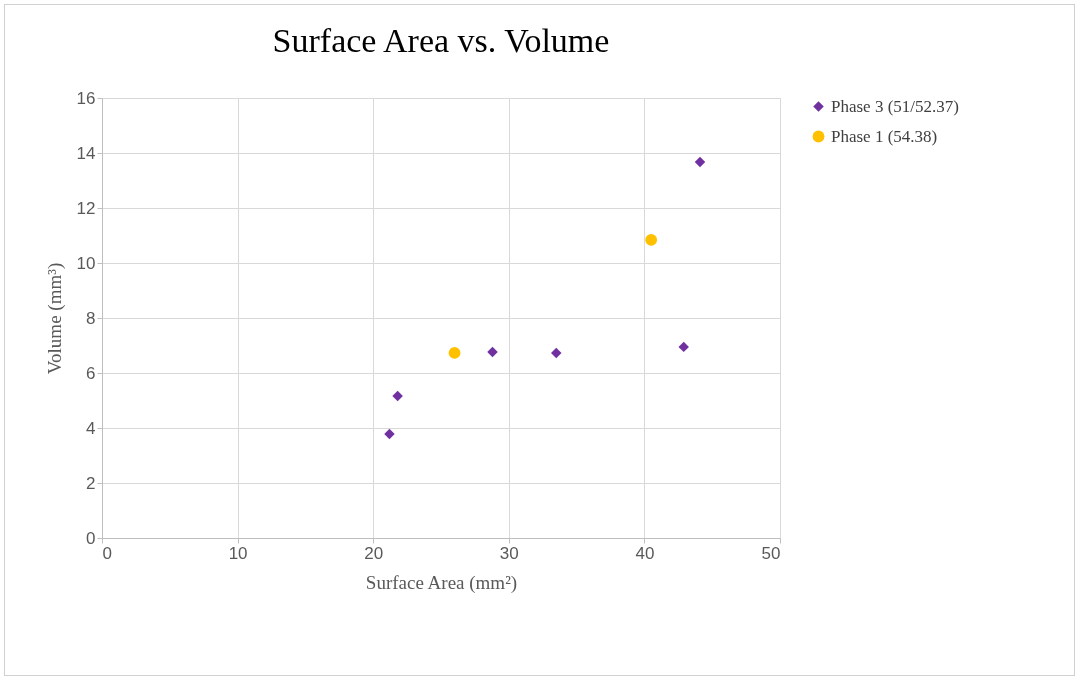  I want to click on x-tick-label: 40, so click(645, 553).